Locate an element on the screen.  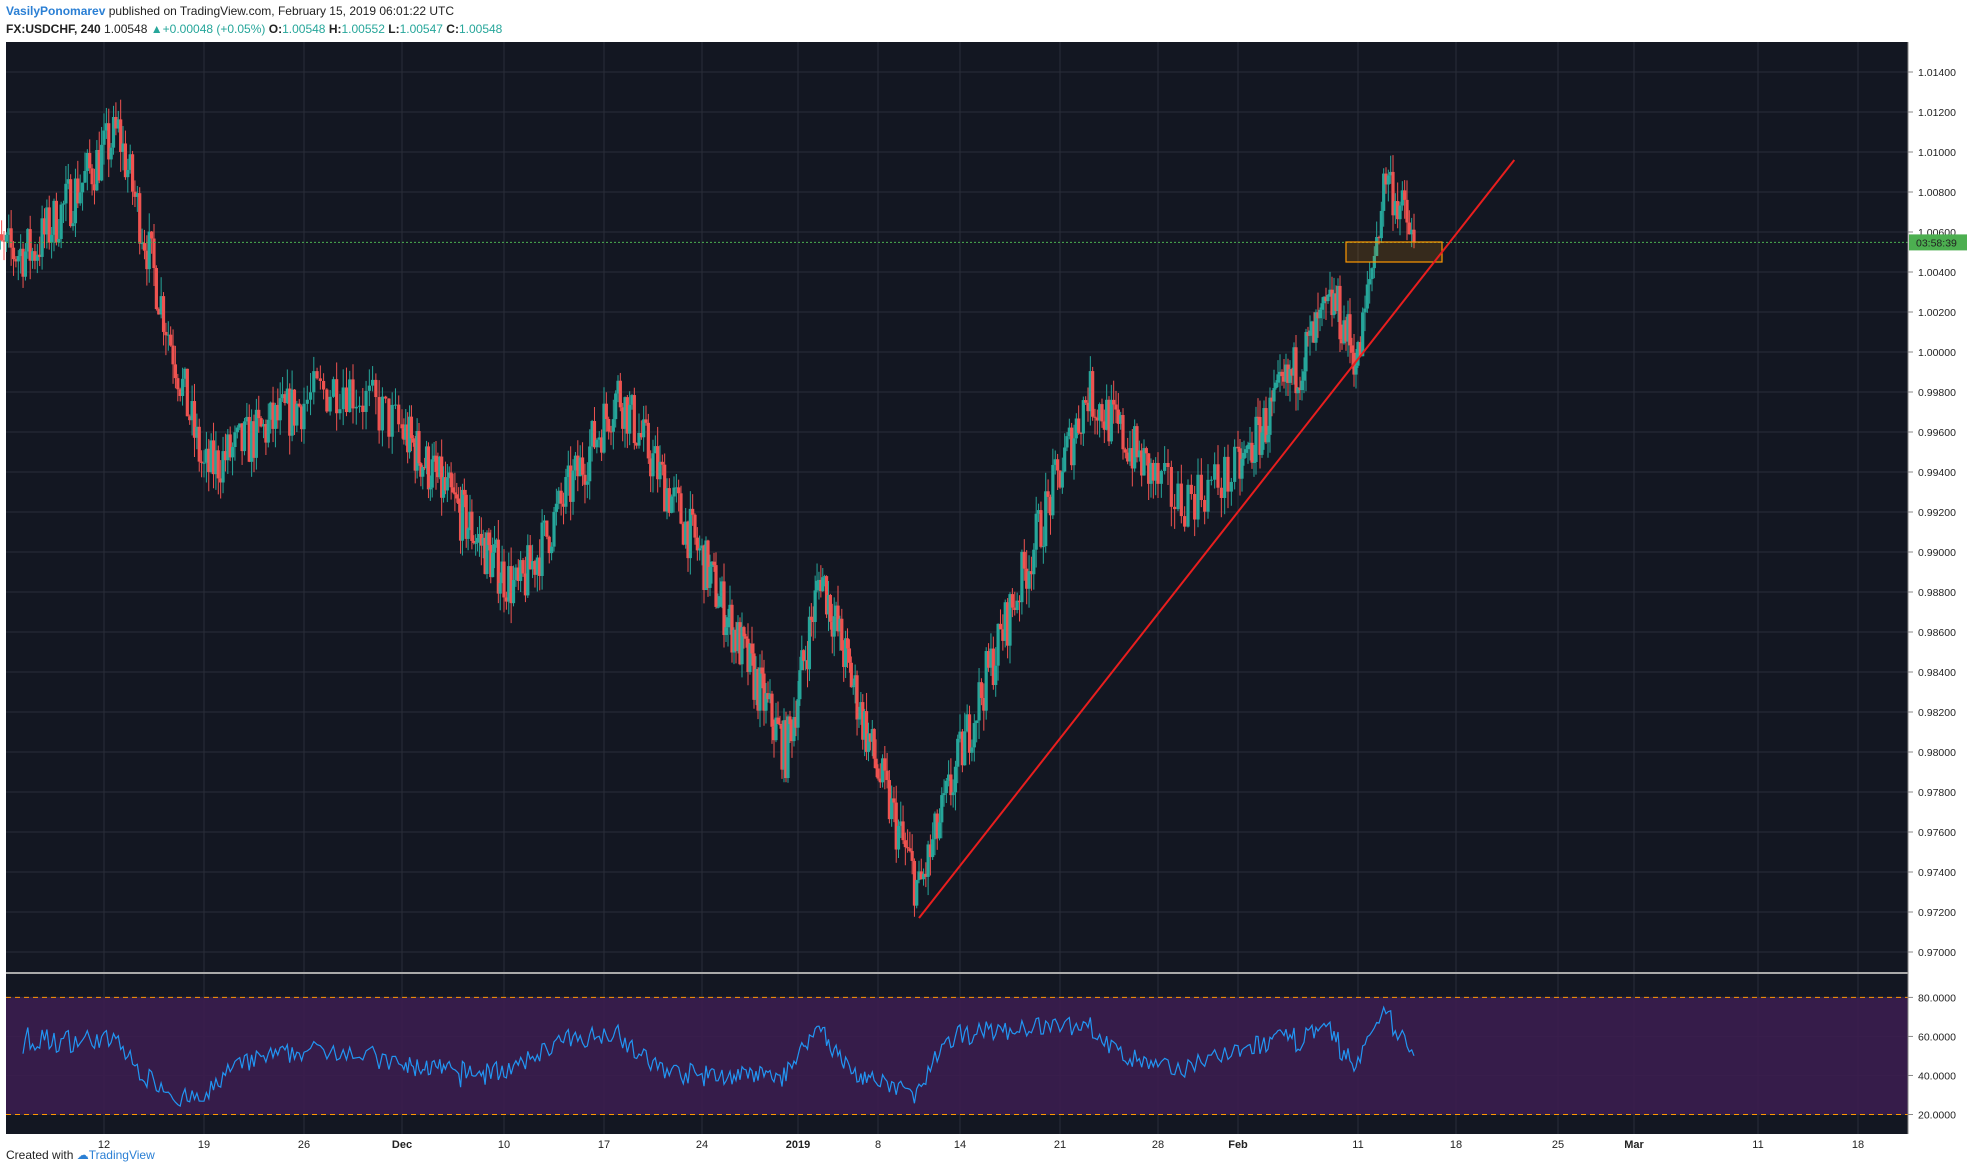
author-link: VasilyPonomarev is located at coordinates (56, 11).